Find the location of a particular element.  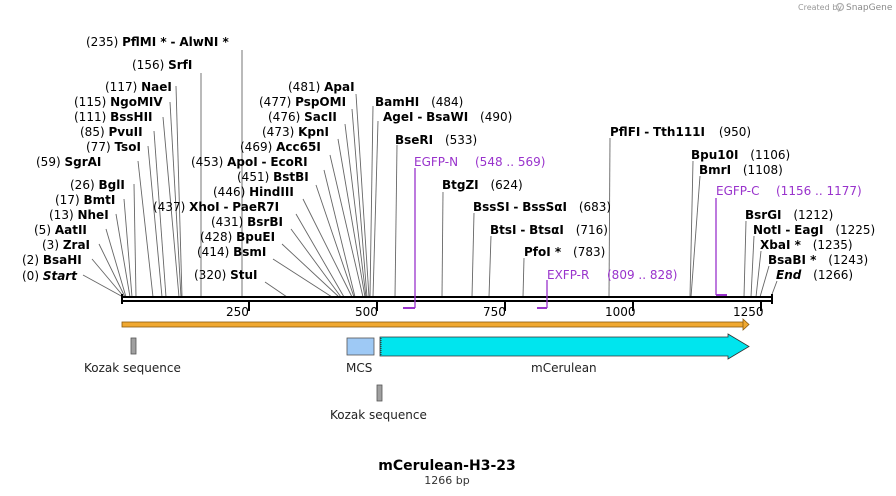

enzyme-site-label: (77) TsoI is located at coordinates (113, 147).